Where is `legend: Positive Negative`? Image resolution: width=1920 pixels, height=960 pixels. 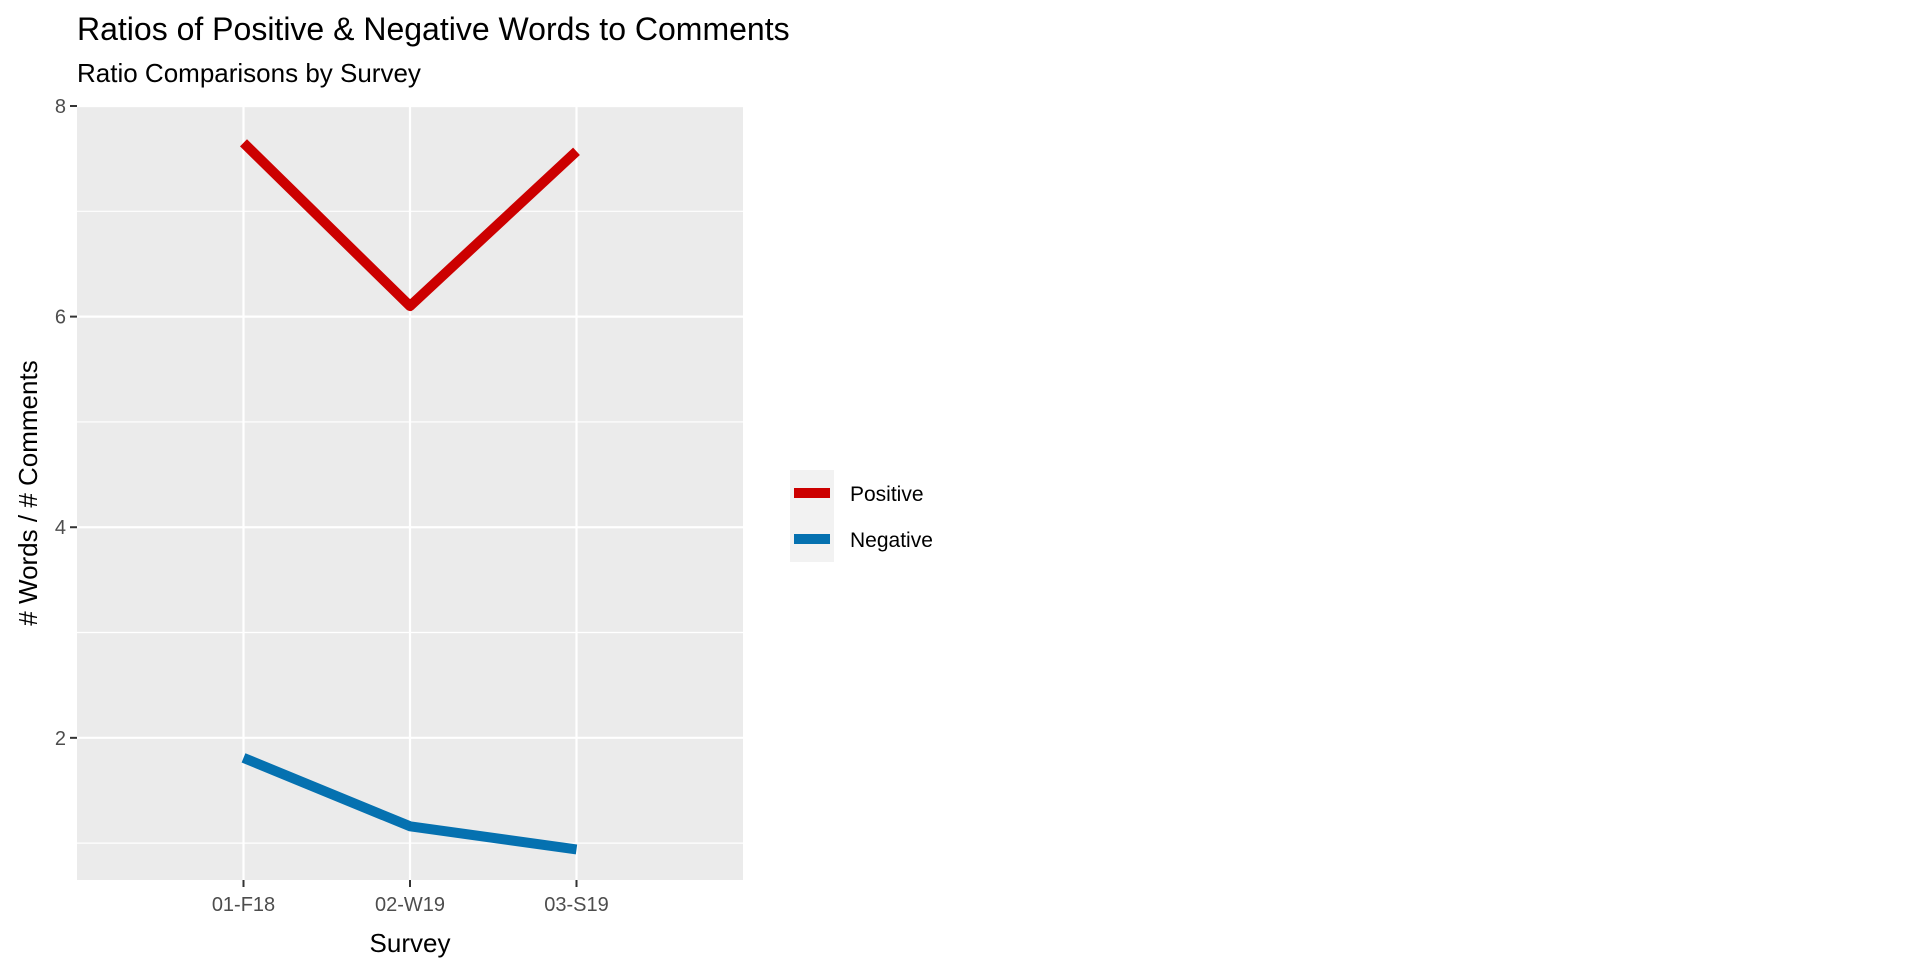
legend: Positive Negative is located at coordinates (861, 516).